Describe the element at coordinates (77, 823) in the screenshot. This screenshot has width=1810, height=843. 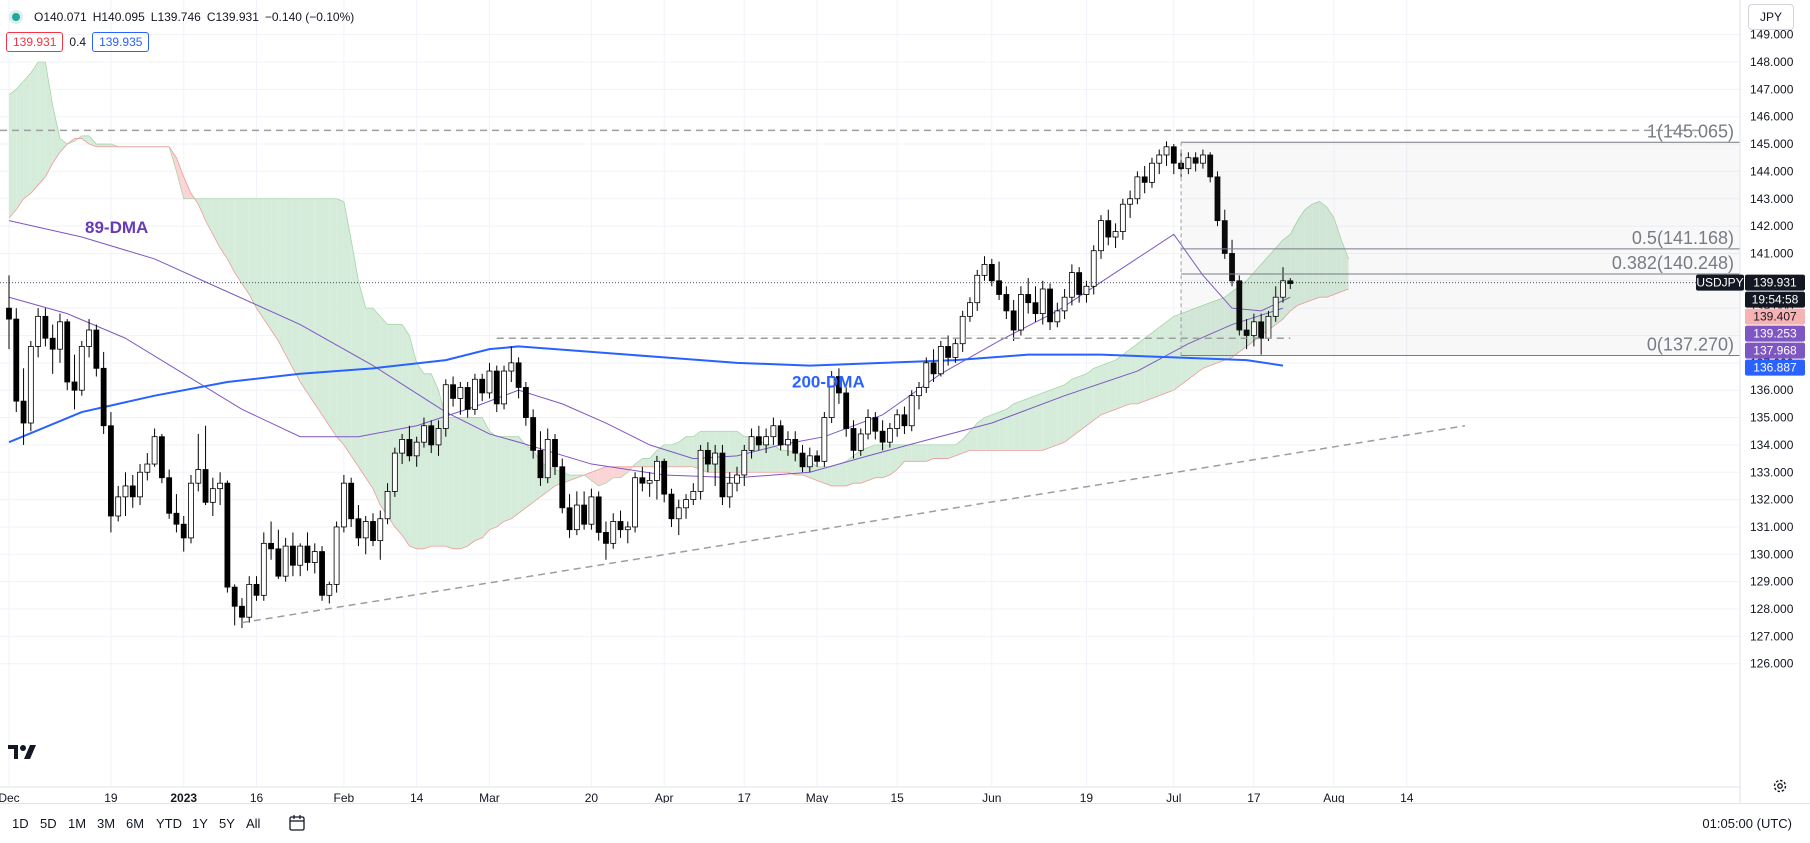
I see `range-1m-button: 1M` at that location.